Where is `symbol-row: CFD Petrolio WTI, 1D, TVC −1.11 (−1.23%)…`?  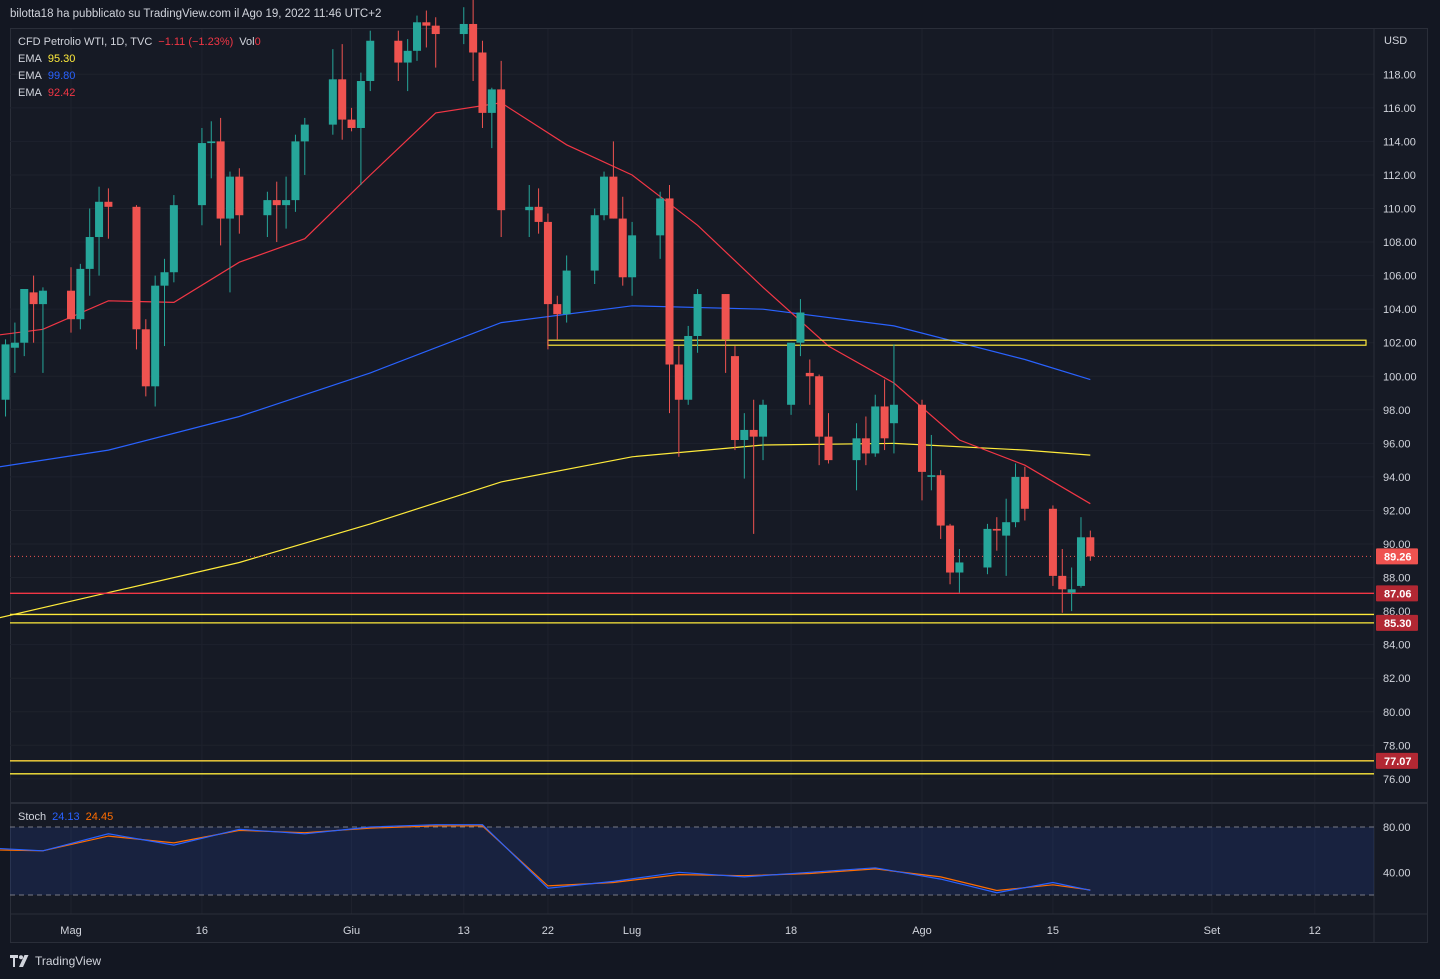
symbol-row: CFD Petrolio WTI, 1D, TVC −1.11 (−1.23%)… is located at coordinates (139, 42).